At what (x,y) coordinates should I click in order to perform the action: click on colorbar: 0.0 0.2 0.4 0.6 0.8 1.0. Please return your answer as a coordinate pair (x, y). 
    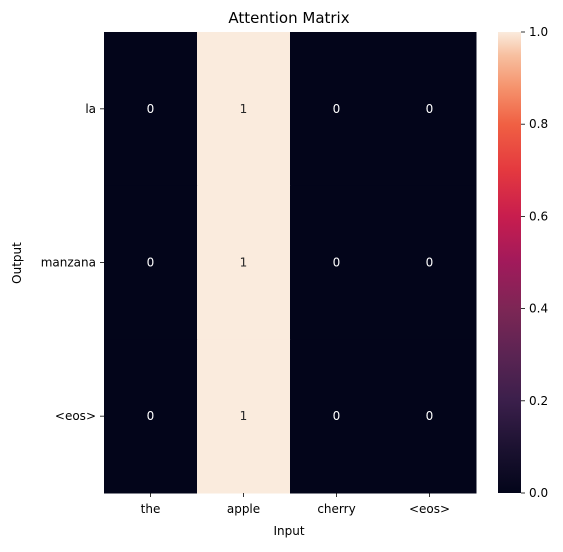
    Looking at the image, I should click on (523, 262).